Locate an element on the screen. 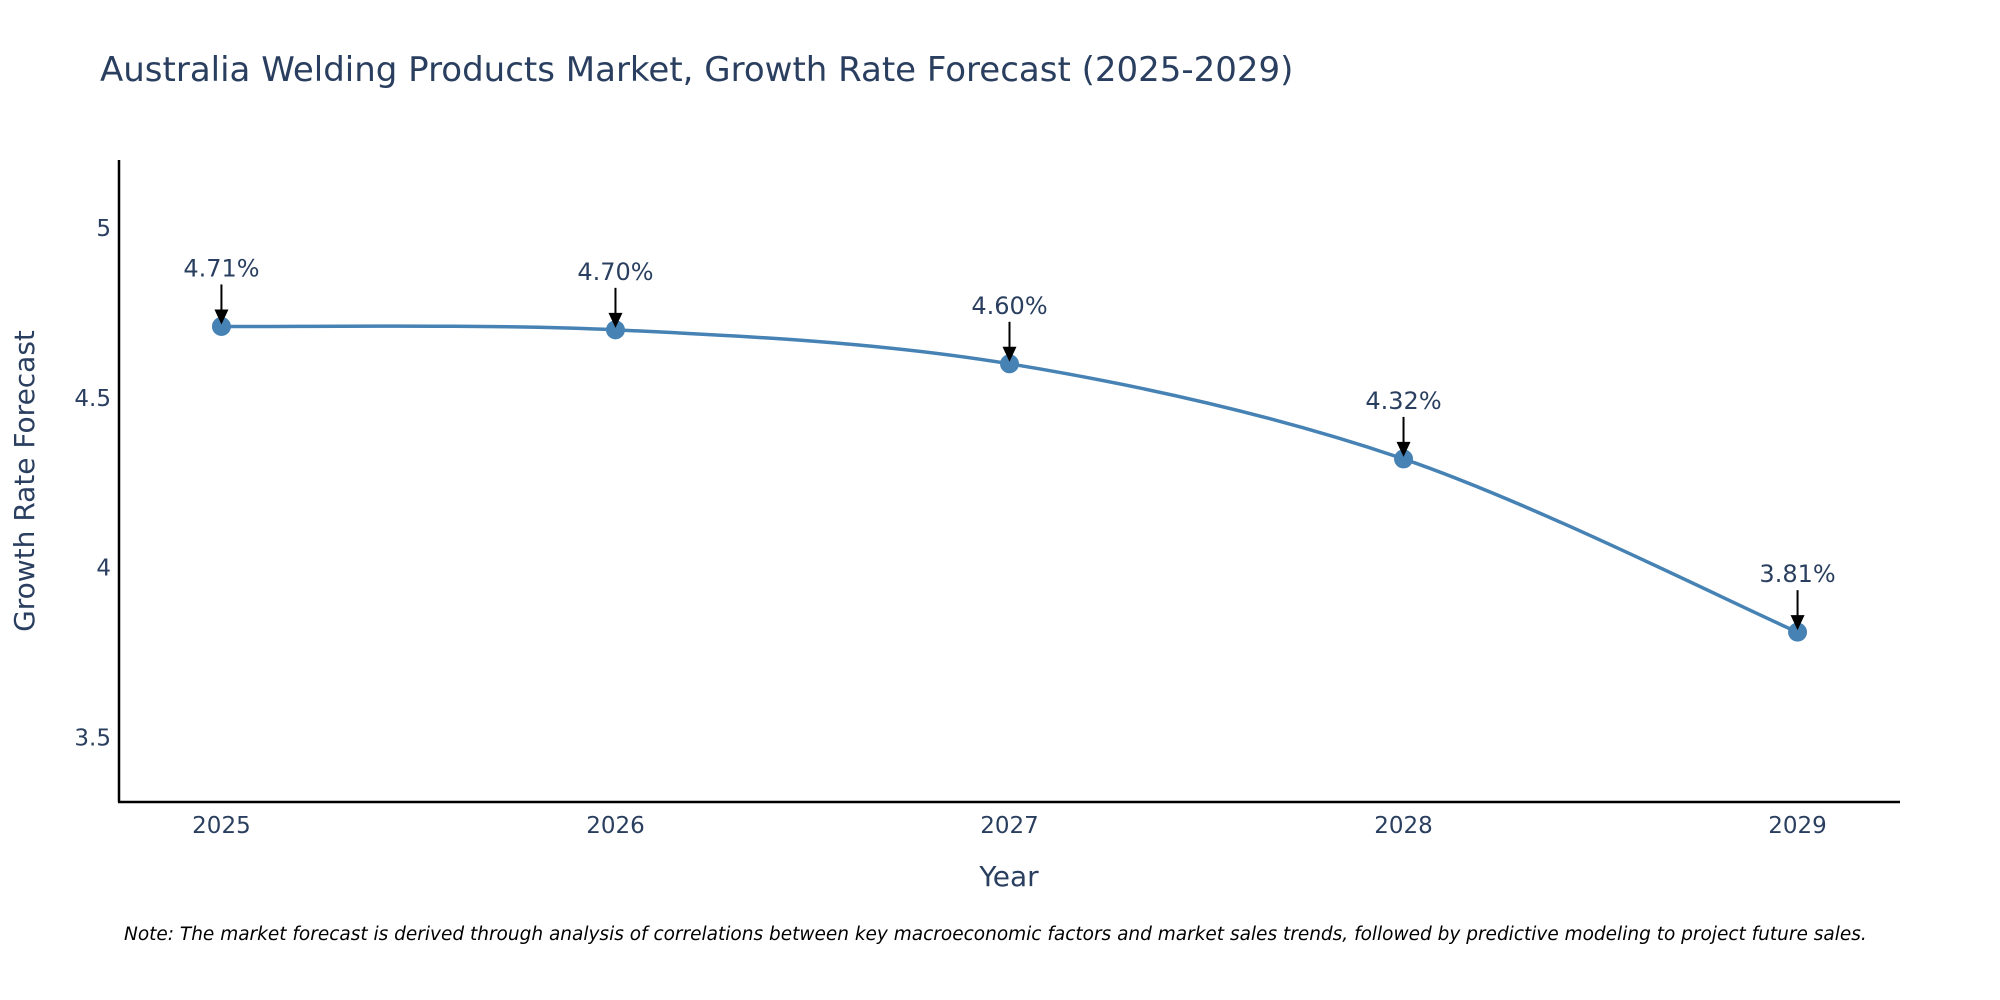 The image size is (2000, 1000). y-tick-label: 3.5 is located at coordinates (92, 738).